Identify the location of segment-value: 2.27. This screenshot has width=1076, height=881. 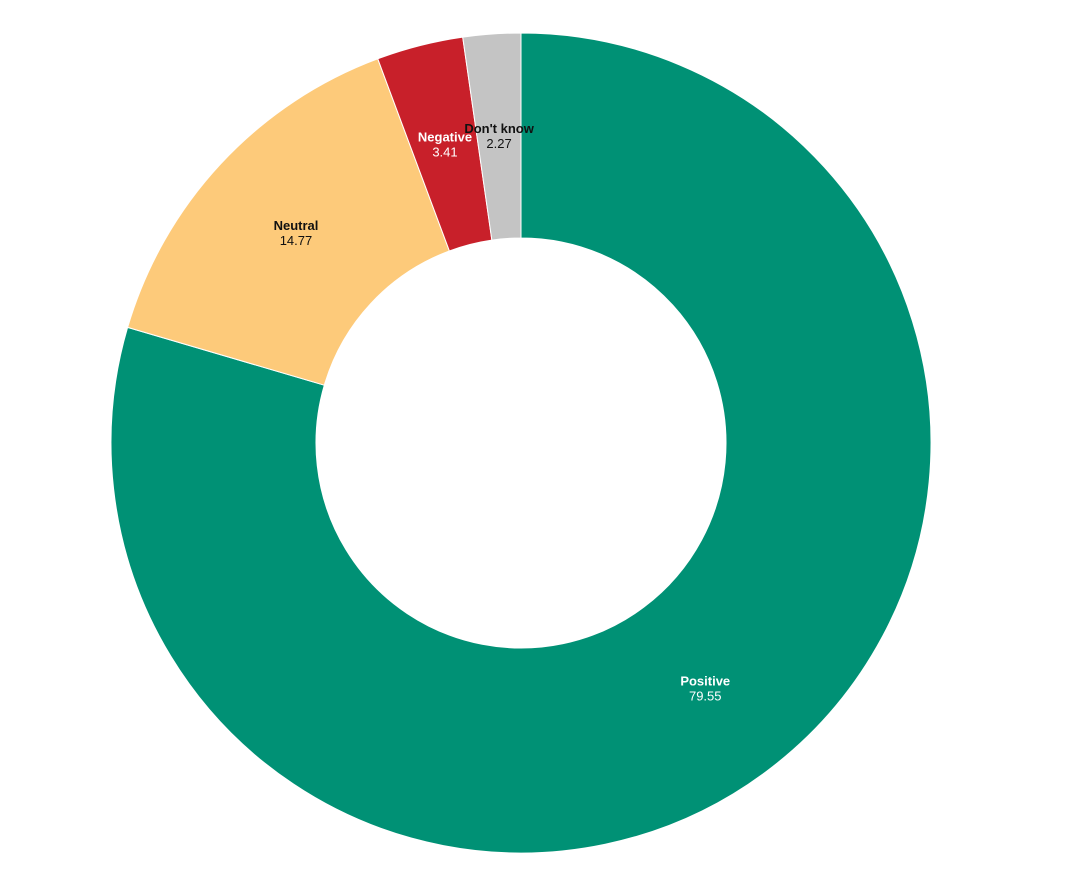
(498, 143).